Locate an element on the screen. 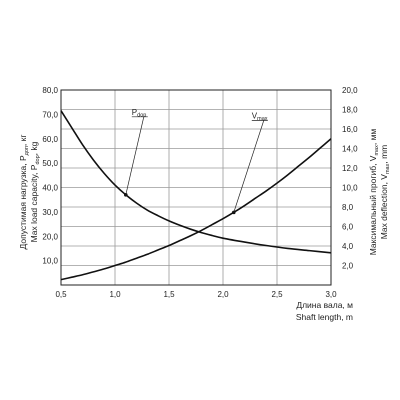 Image resolution: width=400 pixels, height=400 pixels. y-left-tick-labels: 10,0 20,0 30,0 40,0 50,0 60,0 70,0 80,0 is located at coordinates (50, 176).